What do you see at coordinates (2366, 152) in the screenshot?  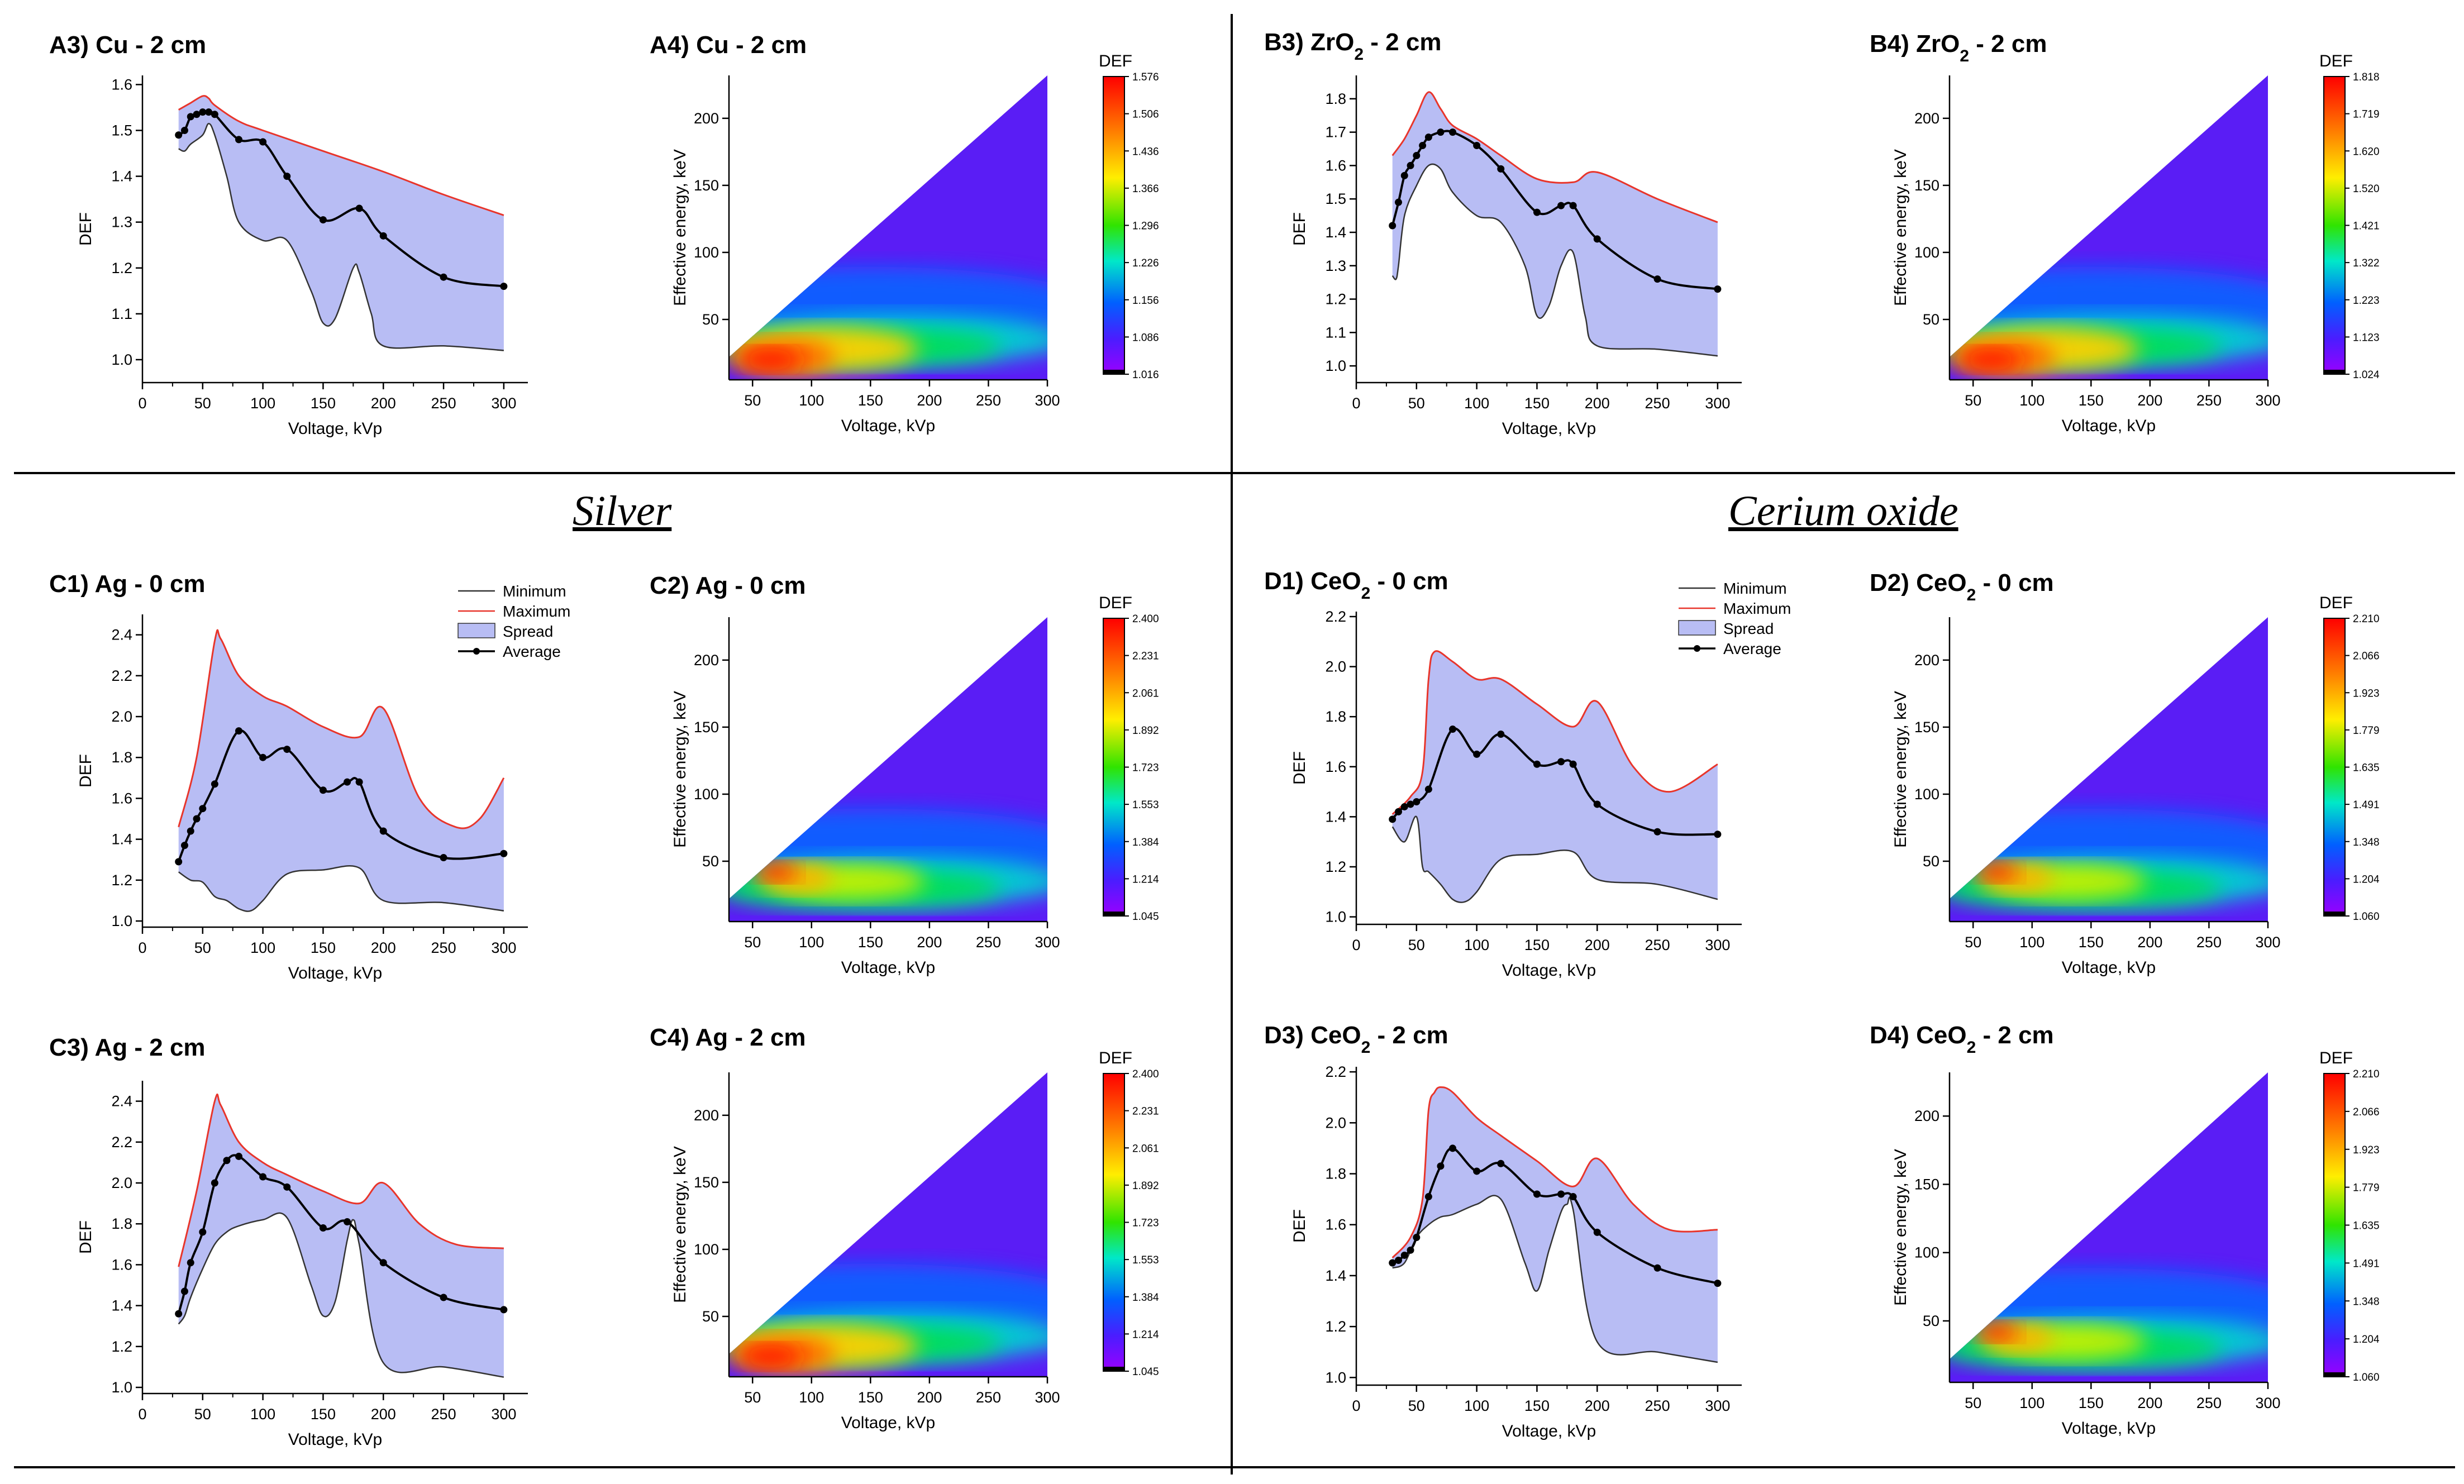 I see `colorbar-tick-label: 1.620` at bounding box center [2366, 152].